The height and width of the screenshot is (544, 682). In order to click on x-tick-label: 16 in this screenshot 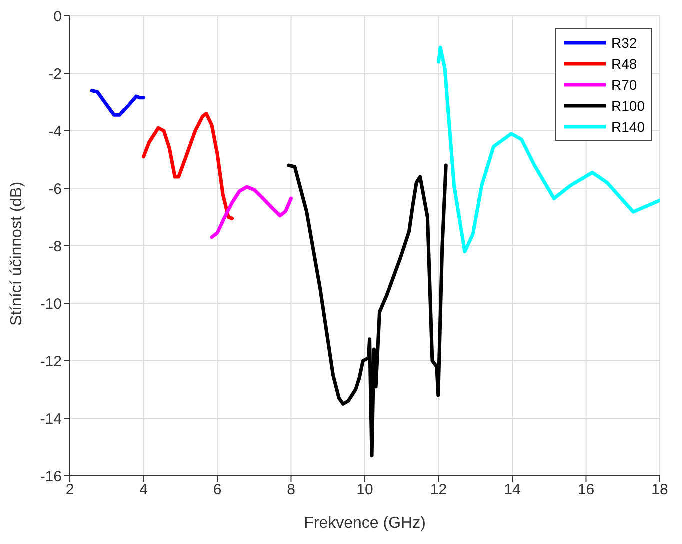, I will do `click(586, 490)`.